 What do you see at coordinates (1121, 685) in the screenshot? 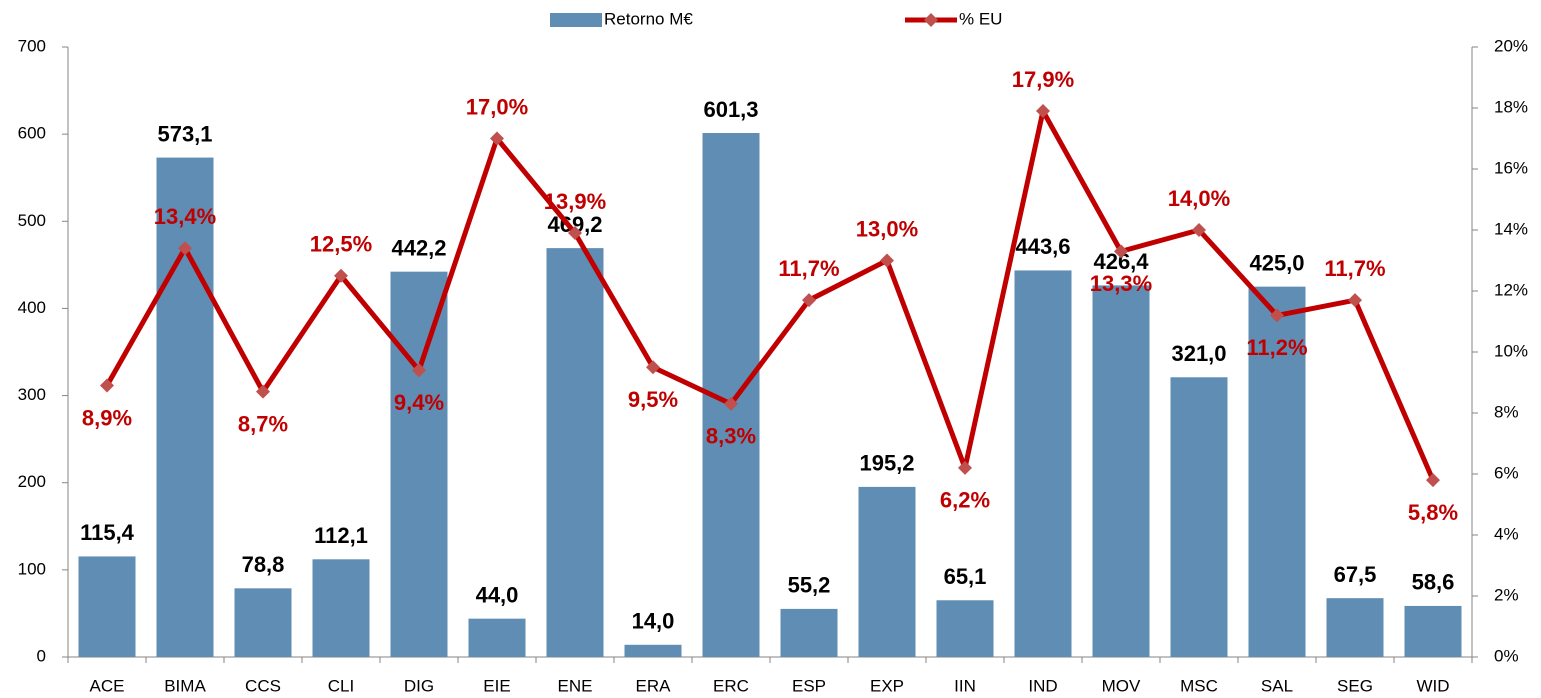
I see `x-tick-label: MOV` at bounding box center [1121, 685].